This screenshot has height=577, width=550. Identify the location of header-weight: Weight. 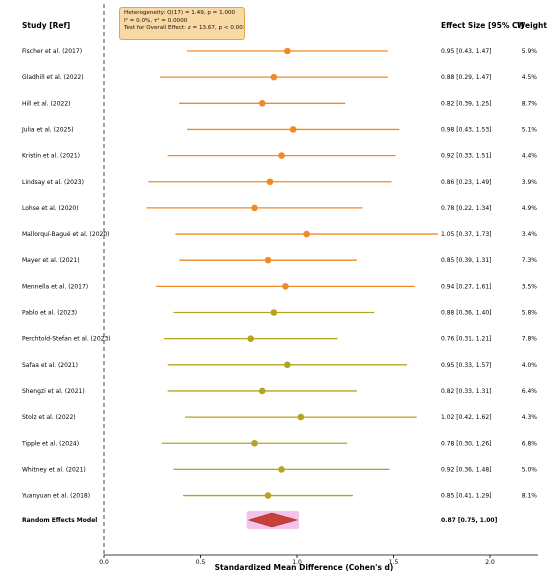
(532, 25).